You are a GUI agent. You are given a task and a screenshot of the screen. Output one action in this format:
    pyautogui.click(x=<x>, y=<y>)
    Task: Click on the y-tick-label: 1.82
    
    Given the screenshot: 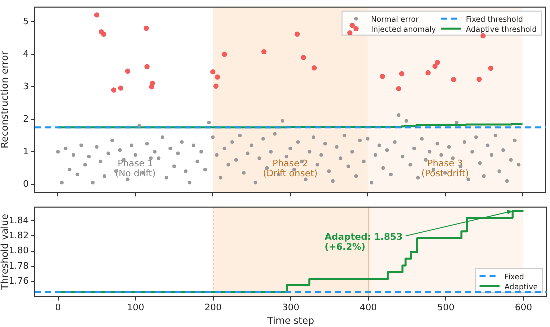 What is the action you would take?
    pyautogui.click(x=18, y=237)
    